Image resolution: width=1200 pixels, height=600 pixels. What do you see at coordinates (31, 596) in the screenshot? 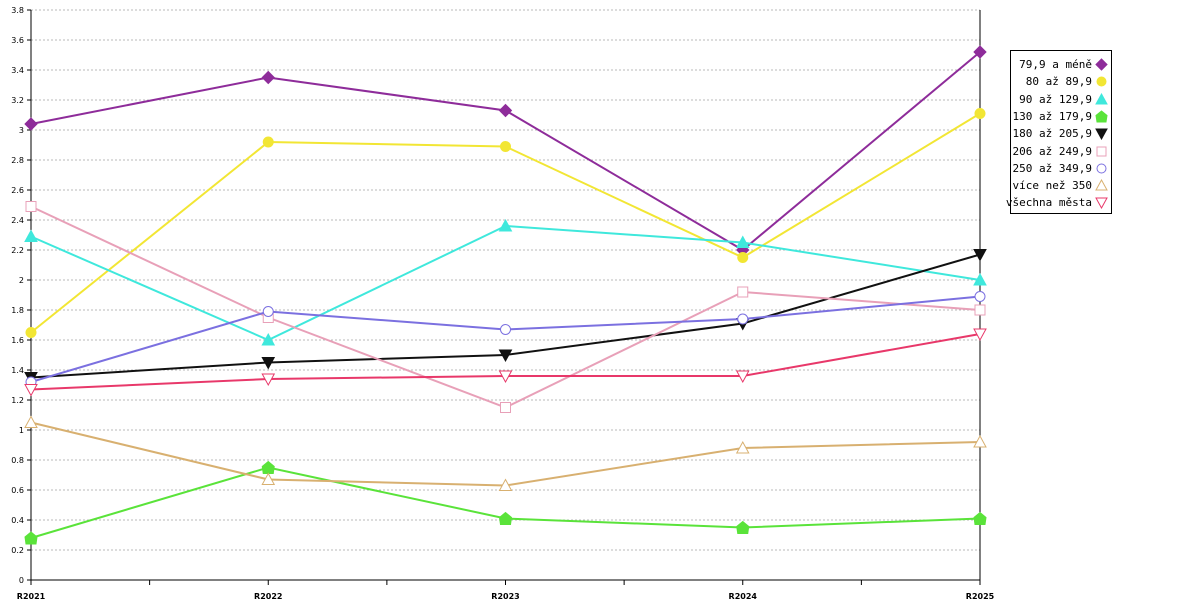
I see `x-tick-label: R2021` at bounding box center [31, 596].